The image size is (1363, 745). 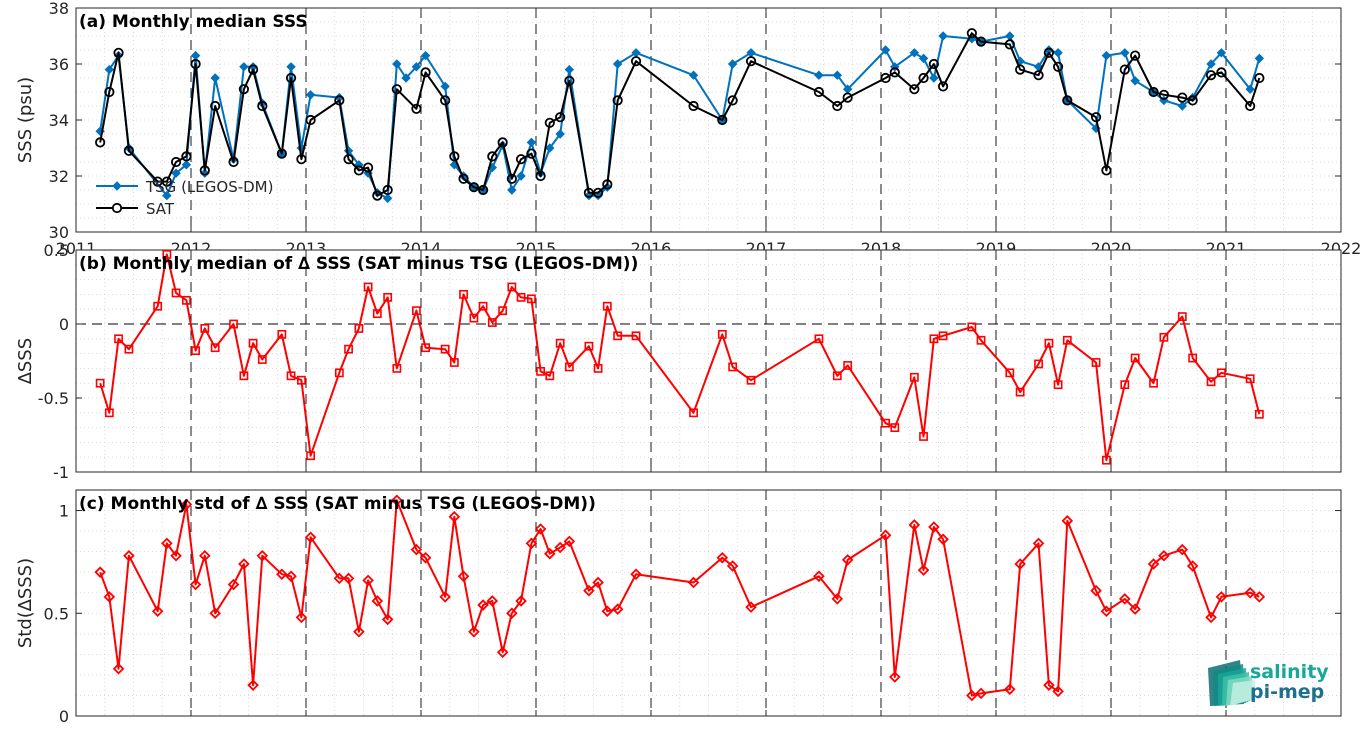 I want to click on y-tick-label: 0, so click(x=64, y=324).